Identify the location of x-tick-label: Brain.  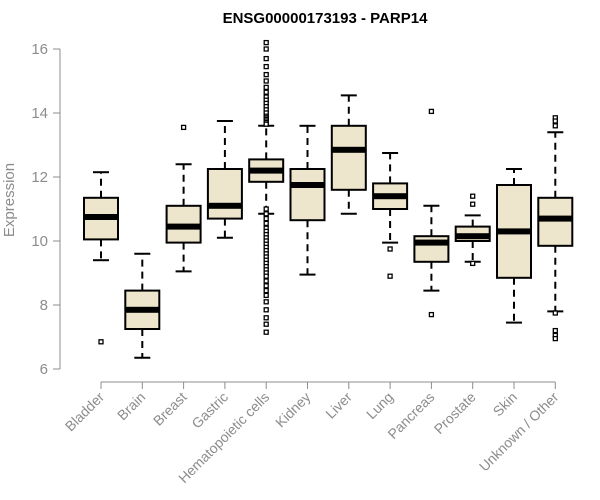
(131, 406).